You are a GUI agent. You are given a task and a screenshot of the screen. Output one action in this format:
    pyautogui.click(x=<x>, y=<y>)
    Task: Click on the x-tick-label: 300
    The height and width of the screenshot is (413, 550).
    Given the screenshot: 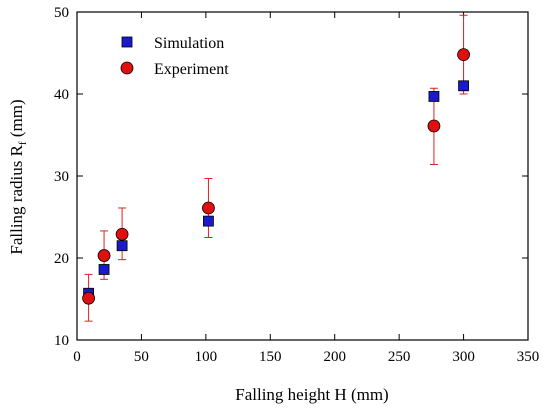 What is the action you would take?
    pyautogui.click(x=463, y=357)
    